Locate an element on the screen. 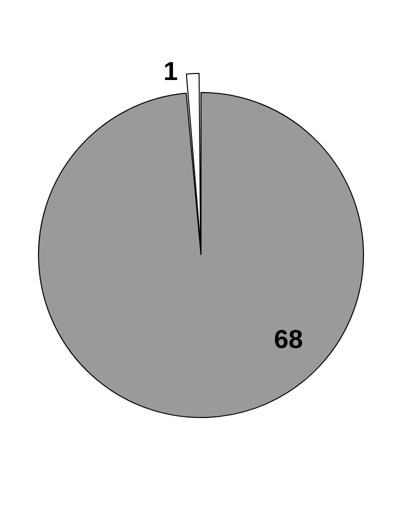  data-label: 1 is located at coordinates (170, 71).